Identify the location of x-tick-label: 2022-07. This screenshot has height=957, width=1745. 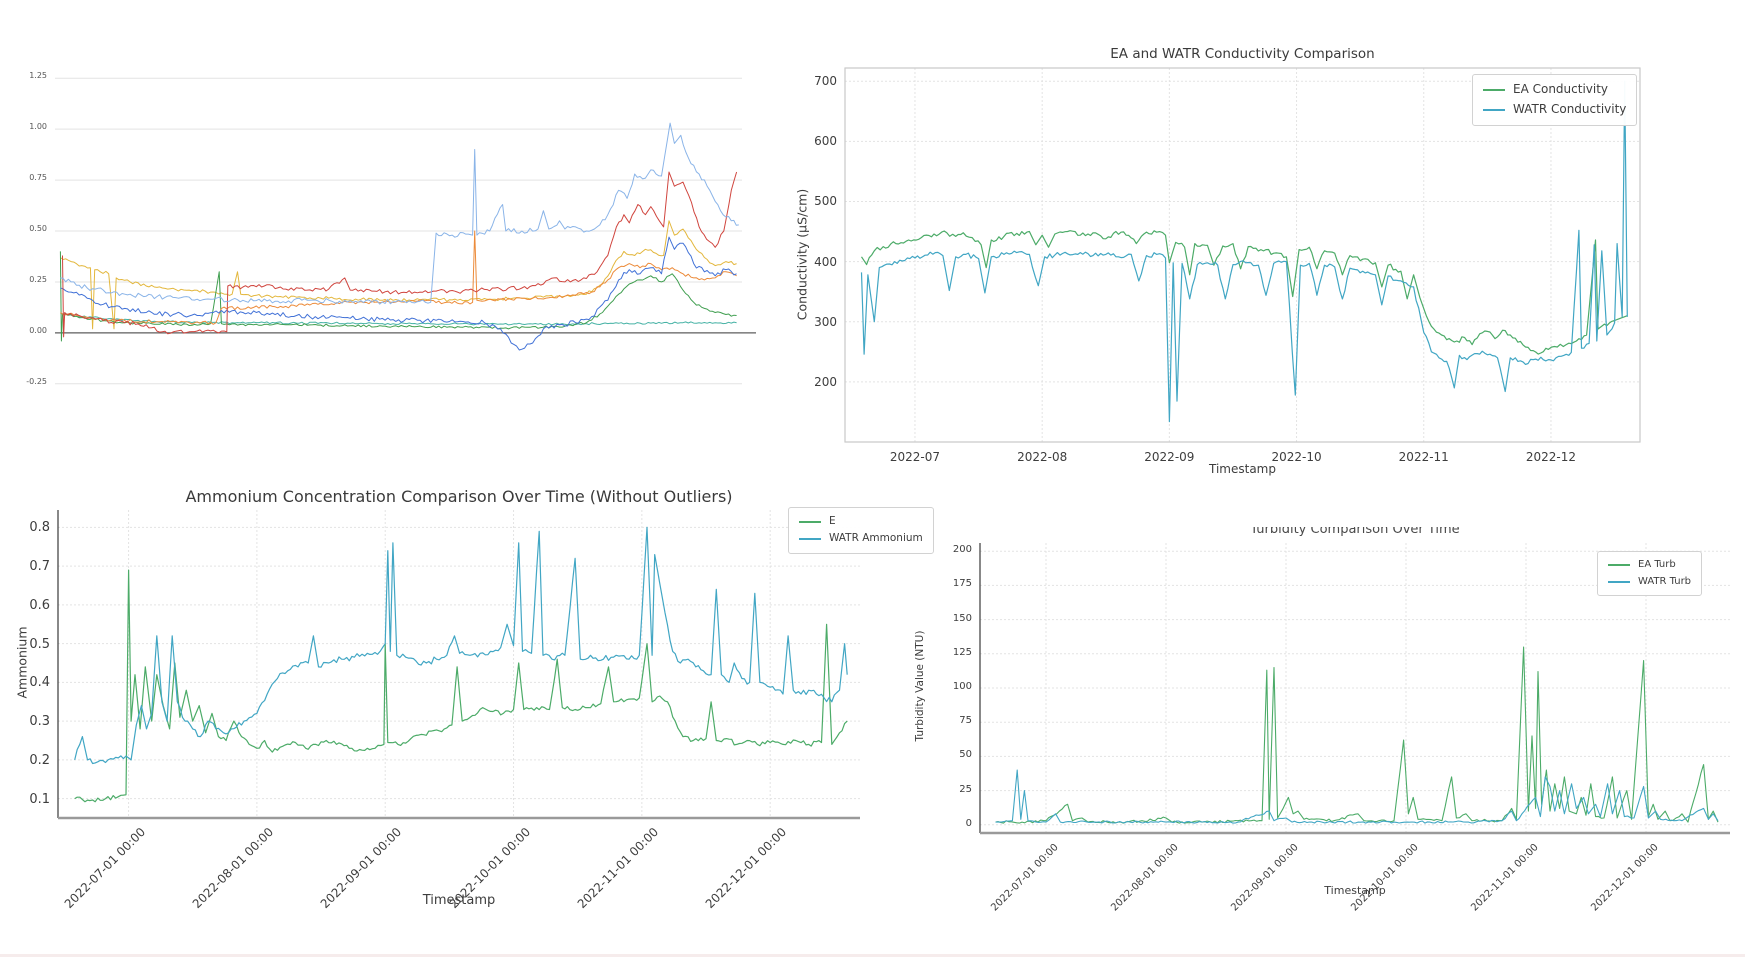
(915, 457).